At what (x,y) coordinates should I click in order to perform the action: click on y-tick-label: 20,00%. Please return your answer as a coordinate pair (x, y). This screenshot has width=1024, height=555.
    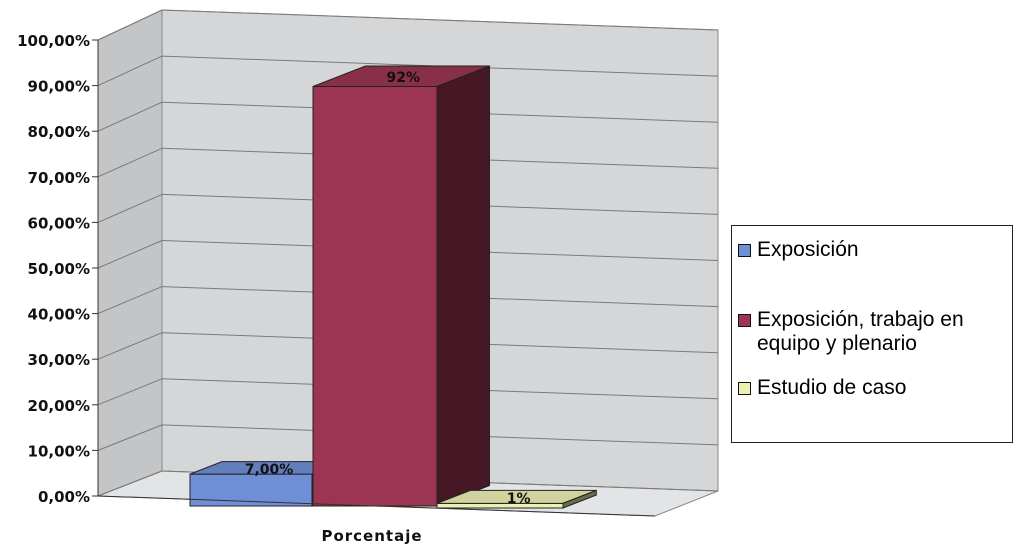
    Looking at the image, I should click on (59, 406).